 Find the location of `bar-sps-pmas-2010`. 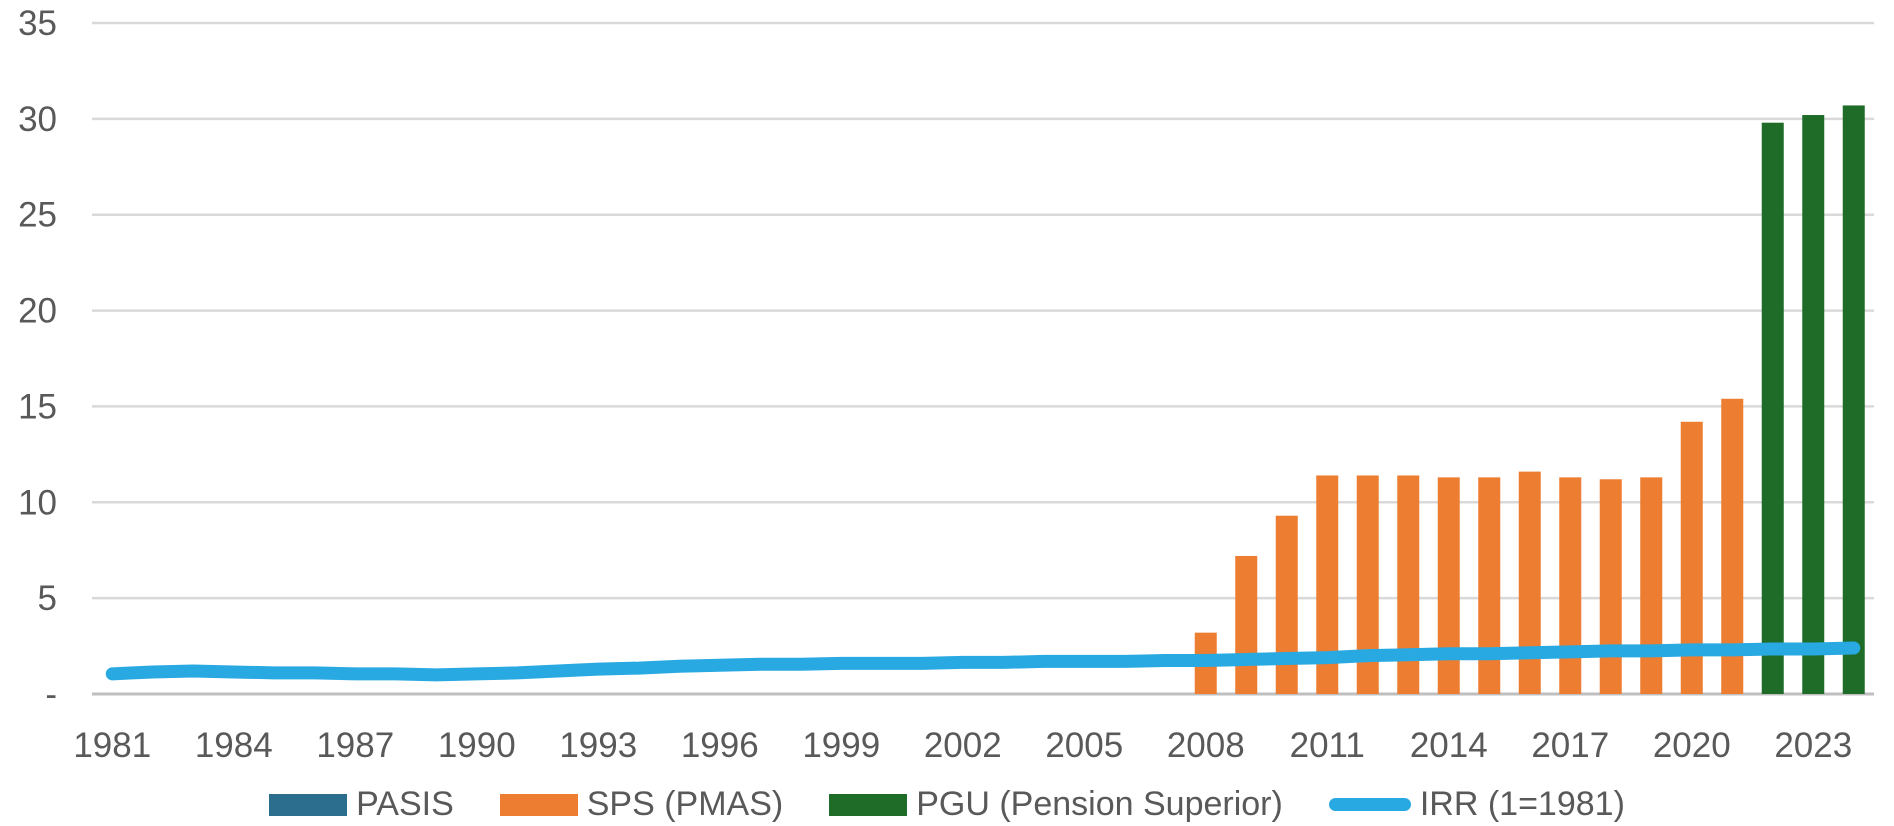

bar-sps-pmas-2010 is located at coordinates (1286, 604).